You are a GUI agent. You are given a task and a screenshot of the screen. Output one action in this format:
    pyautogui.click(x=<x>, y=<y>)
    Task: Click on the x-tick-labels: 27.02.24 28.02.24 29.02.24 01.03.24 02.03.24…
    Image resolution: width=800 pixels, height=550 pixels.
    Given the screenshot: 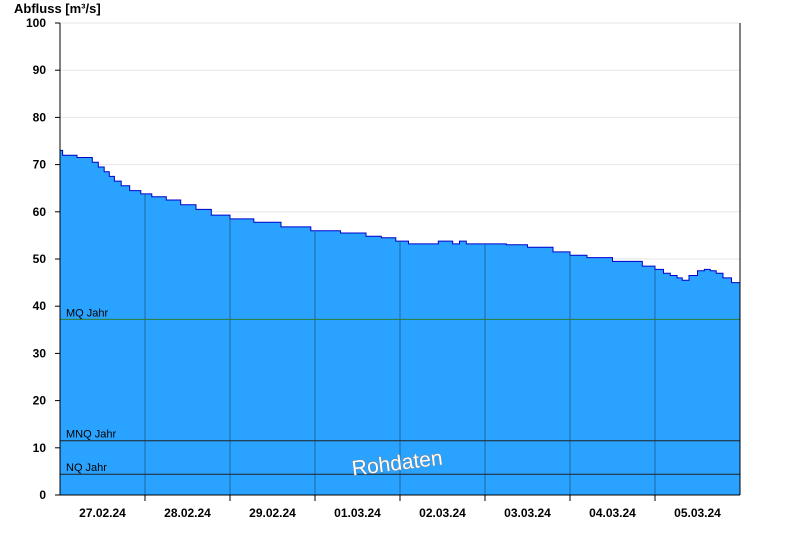 What is the action you would take?
    pyautogui.click(x=400, y=513)
    